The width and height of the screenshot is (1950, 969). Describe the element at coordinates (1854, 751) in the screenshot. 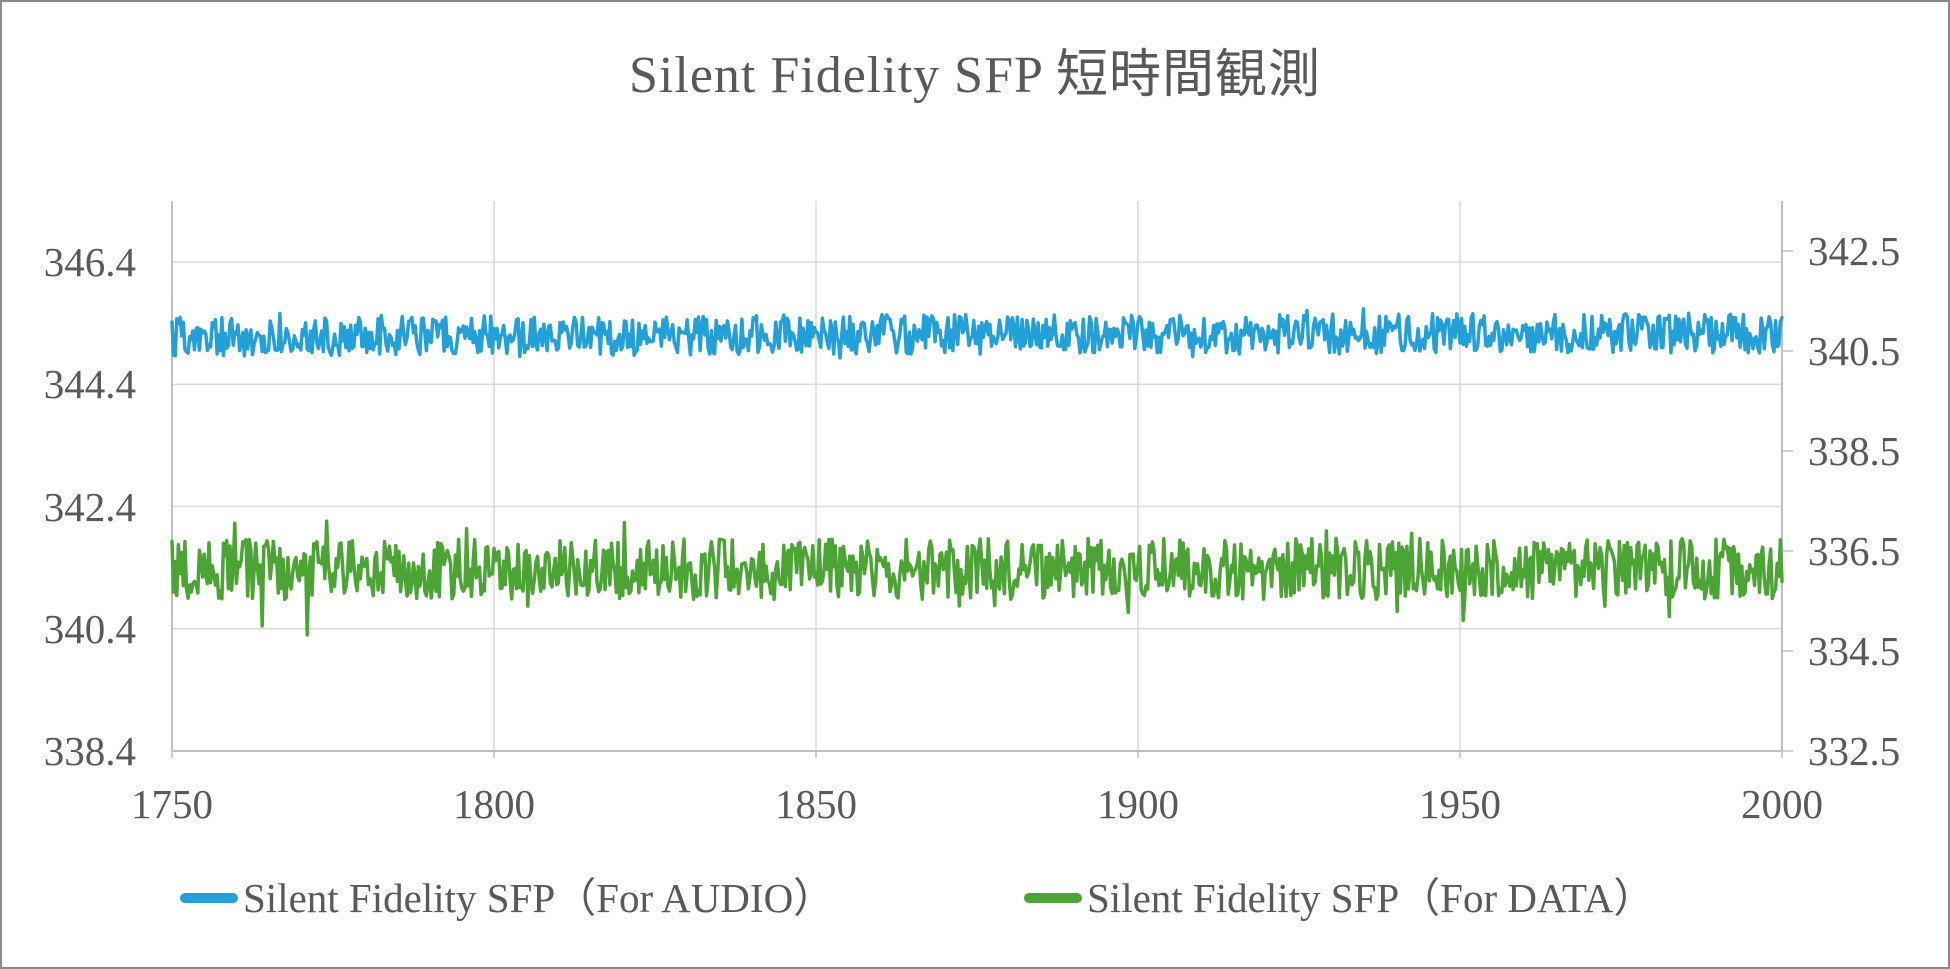

I see `right-axis-tick-label: 332.5` at that location.